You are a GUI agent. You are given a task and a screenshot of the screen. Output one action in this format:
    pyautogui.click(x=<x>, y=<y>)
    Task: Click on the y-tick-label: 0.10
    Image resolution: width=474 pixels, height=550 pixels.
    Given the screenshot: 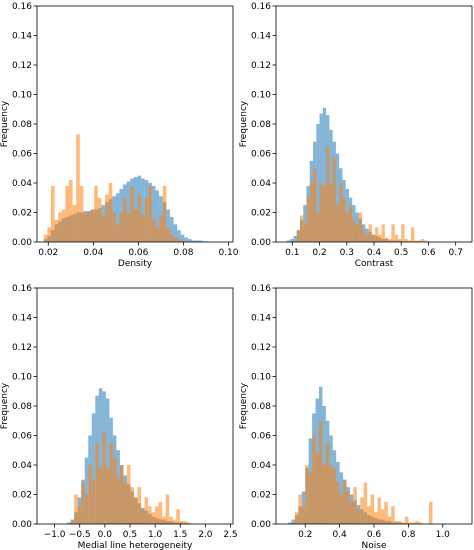 What is the action you would take?
    pyautogui.click(x=22, y=378)
    